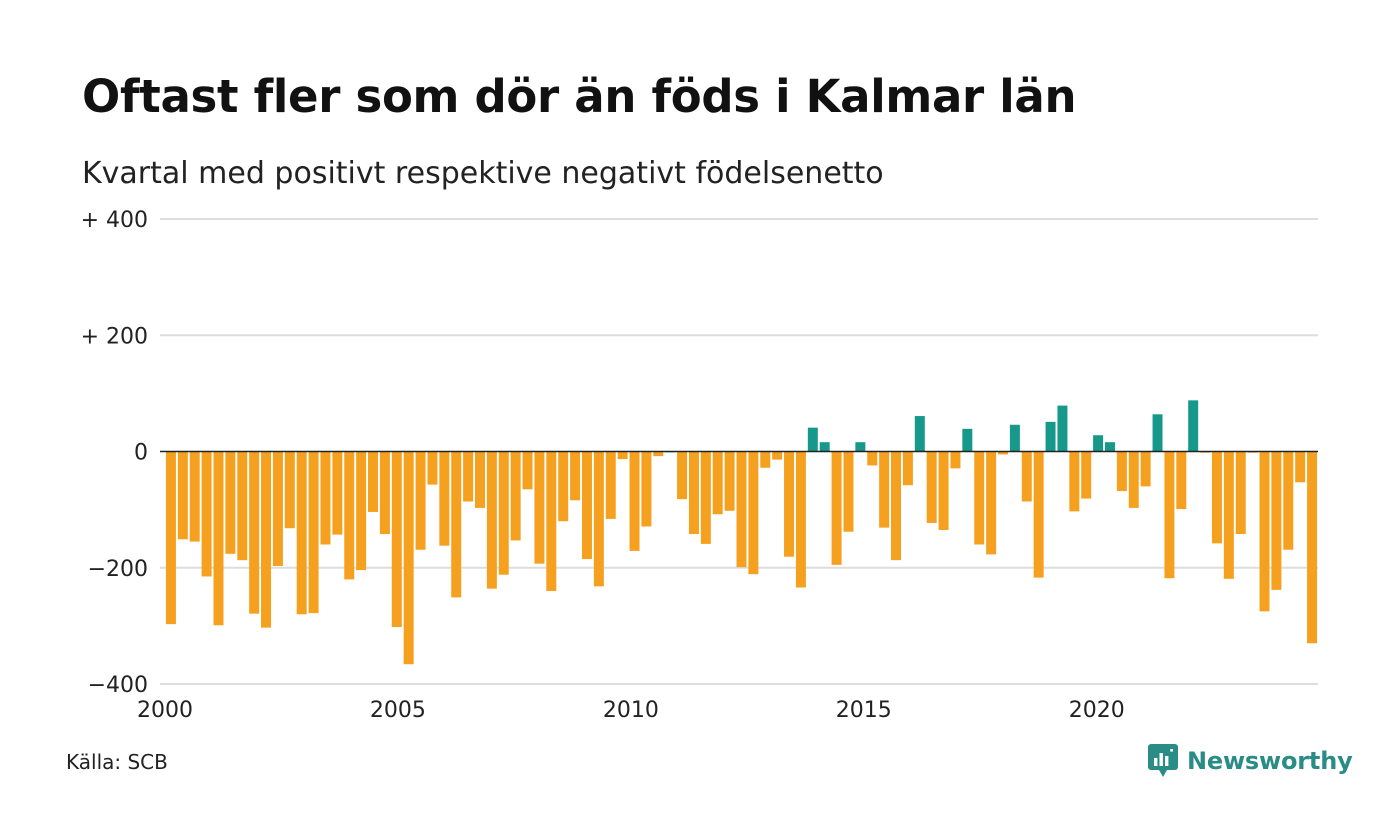  I want to click on y-tick-label: −400, so click(118, 685).